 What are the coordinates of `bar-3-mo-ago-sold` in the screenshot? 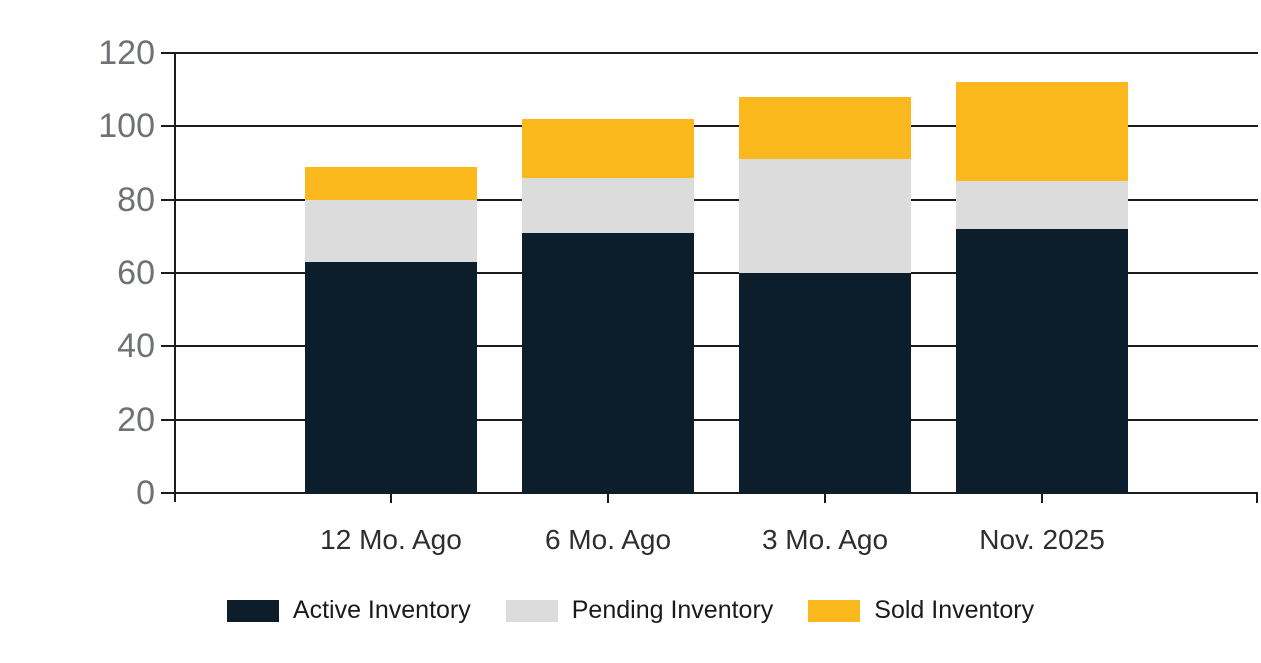 It's located at (825, 128).